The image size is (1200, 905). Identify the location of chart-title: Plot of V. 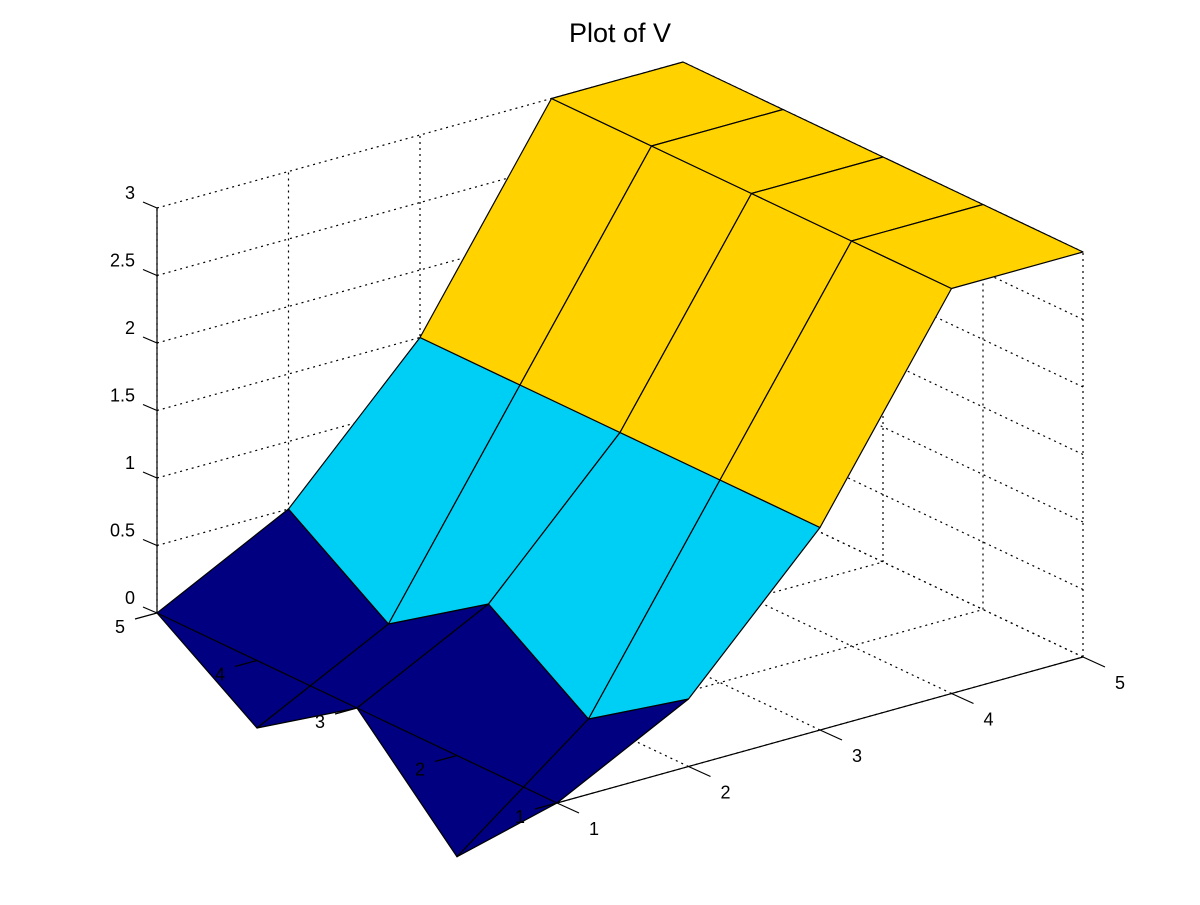
(620, 33).